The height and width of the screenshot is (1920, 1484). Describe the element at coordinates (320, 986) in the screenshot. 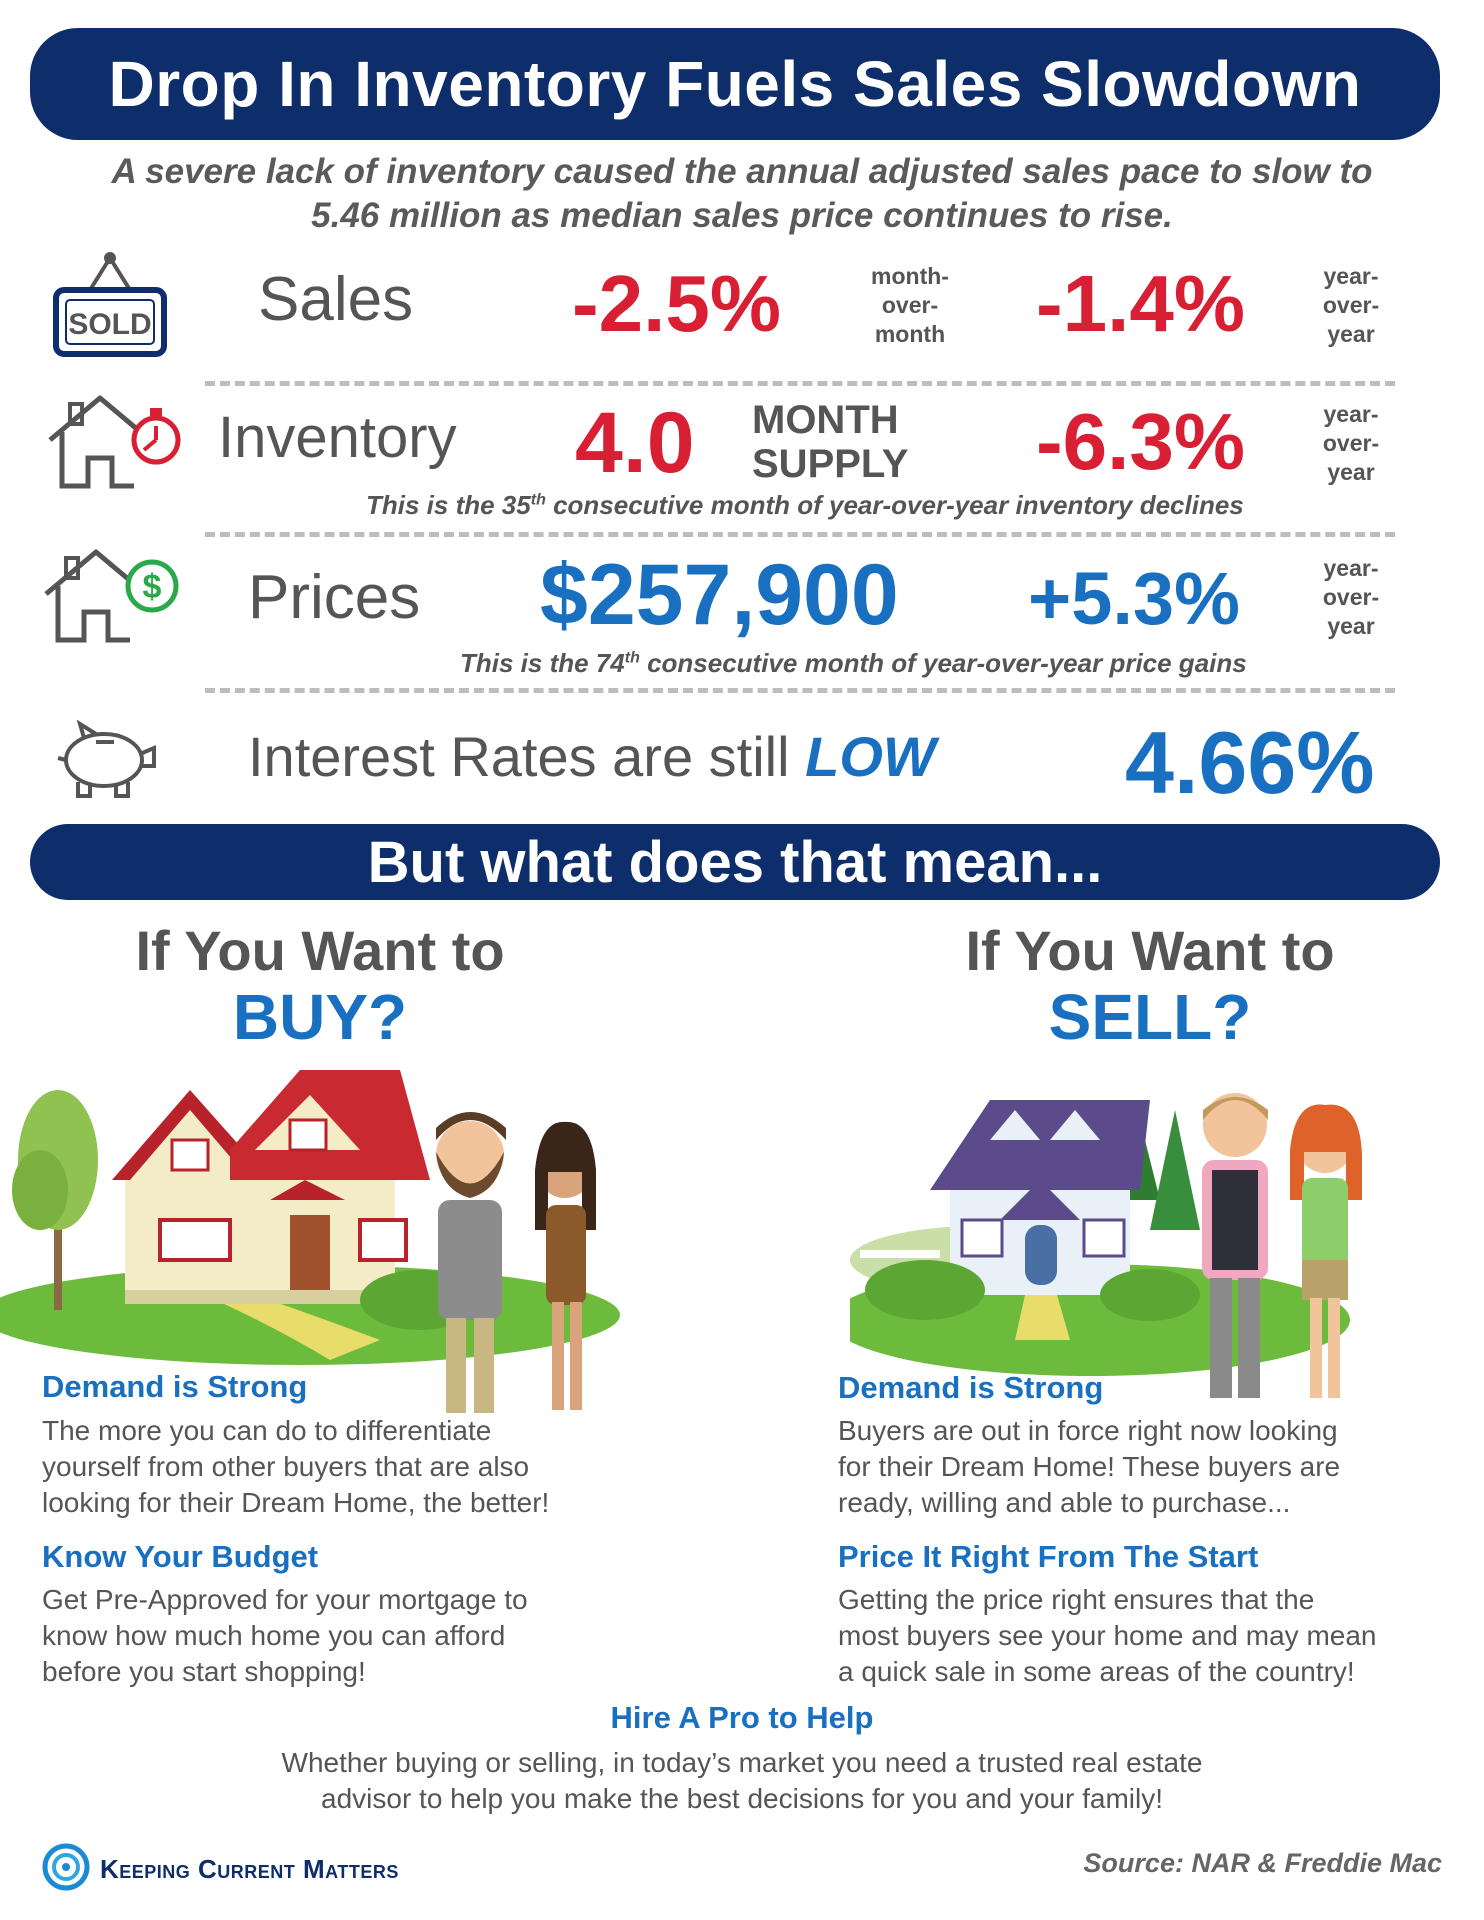

I see `buy-heading: If You Want to BUY?` at that location.